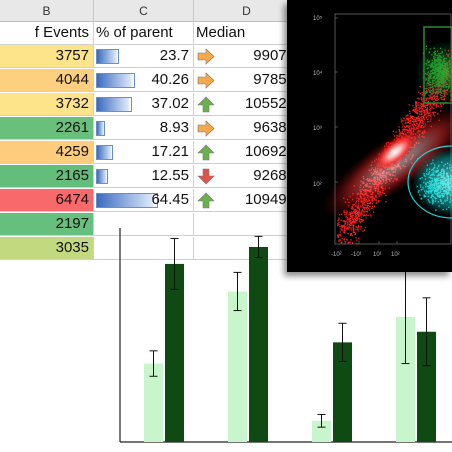 This screenshot has width=452, height=452. What do you see at coordinates (144, 176) in the screenshot?
I see `pct-cell: 12.55` at bounding box center [144, 176].